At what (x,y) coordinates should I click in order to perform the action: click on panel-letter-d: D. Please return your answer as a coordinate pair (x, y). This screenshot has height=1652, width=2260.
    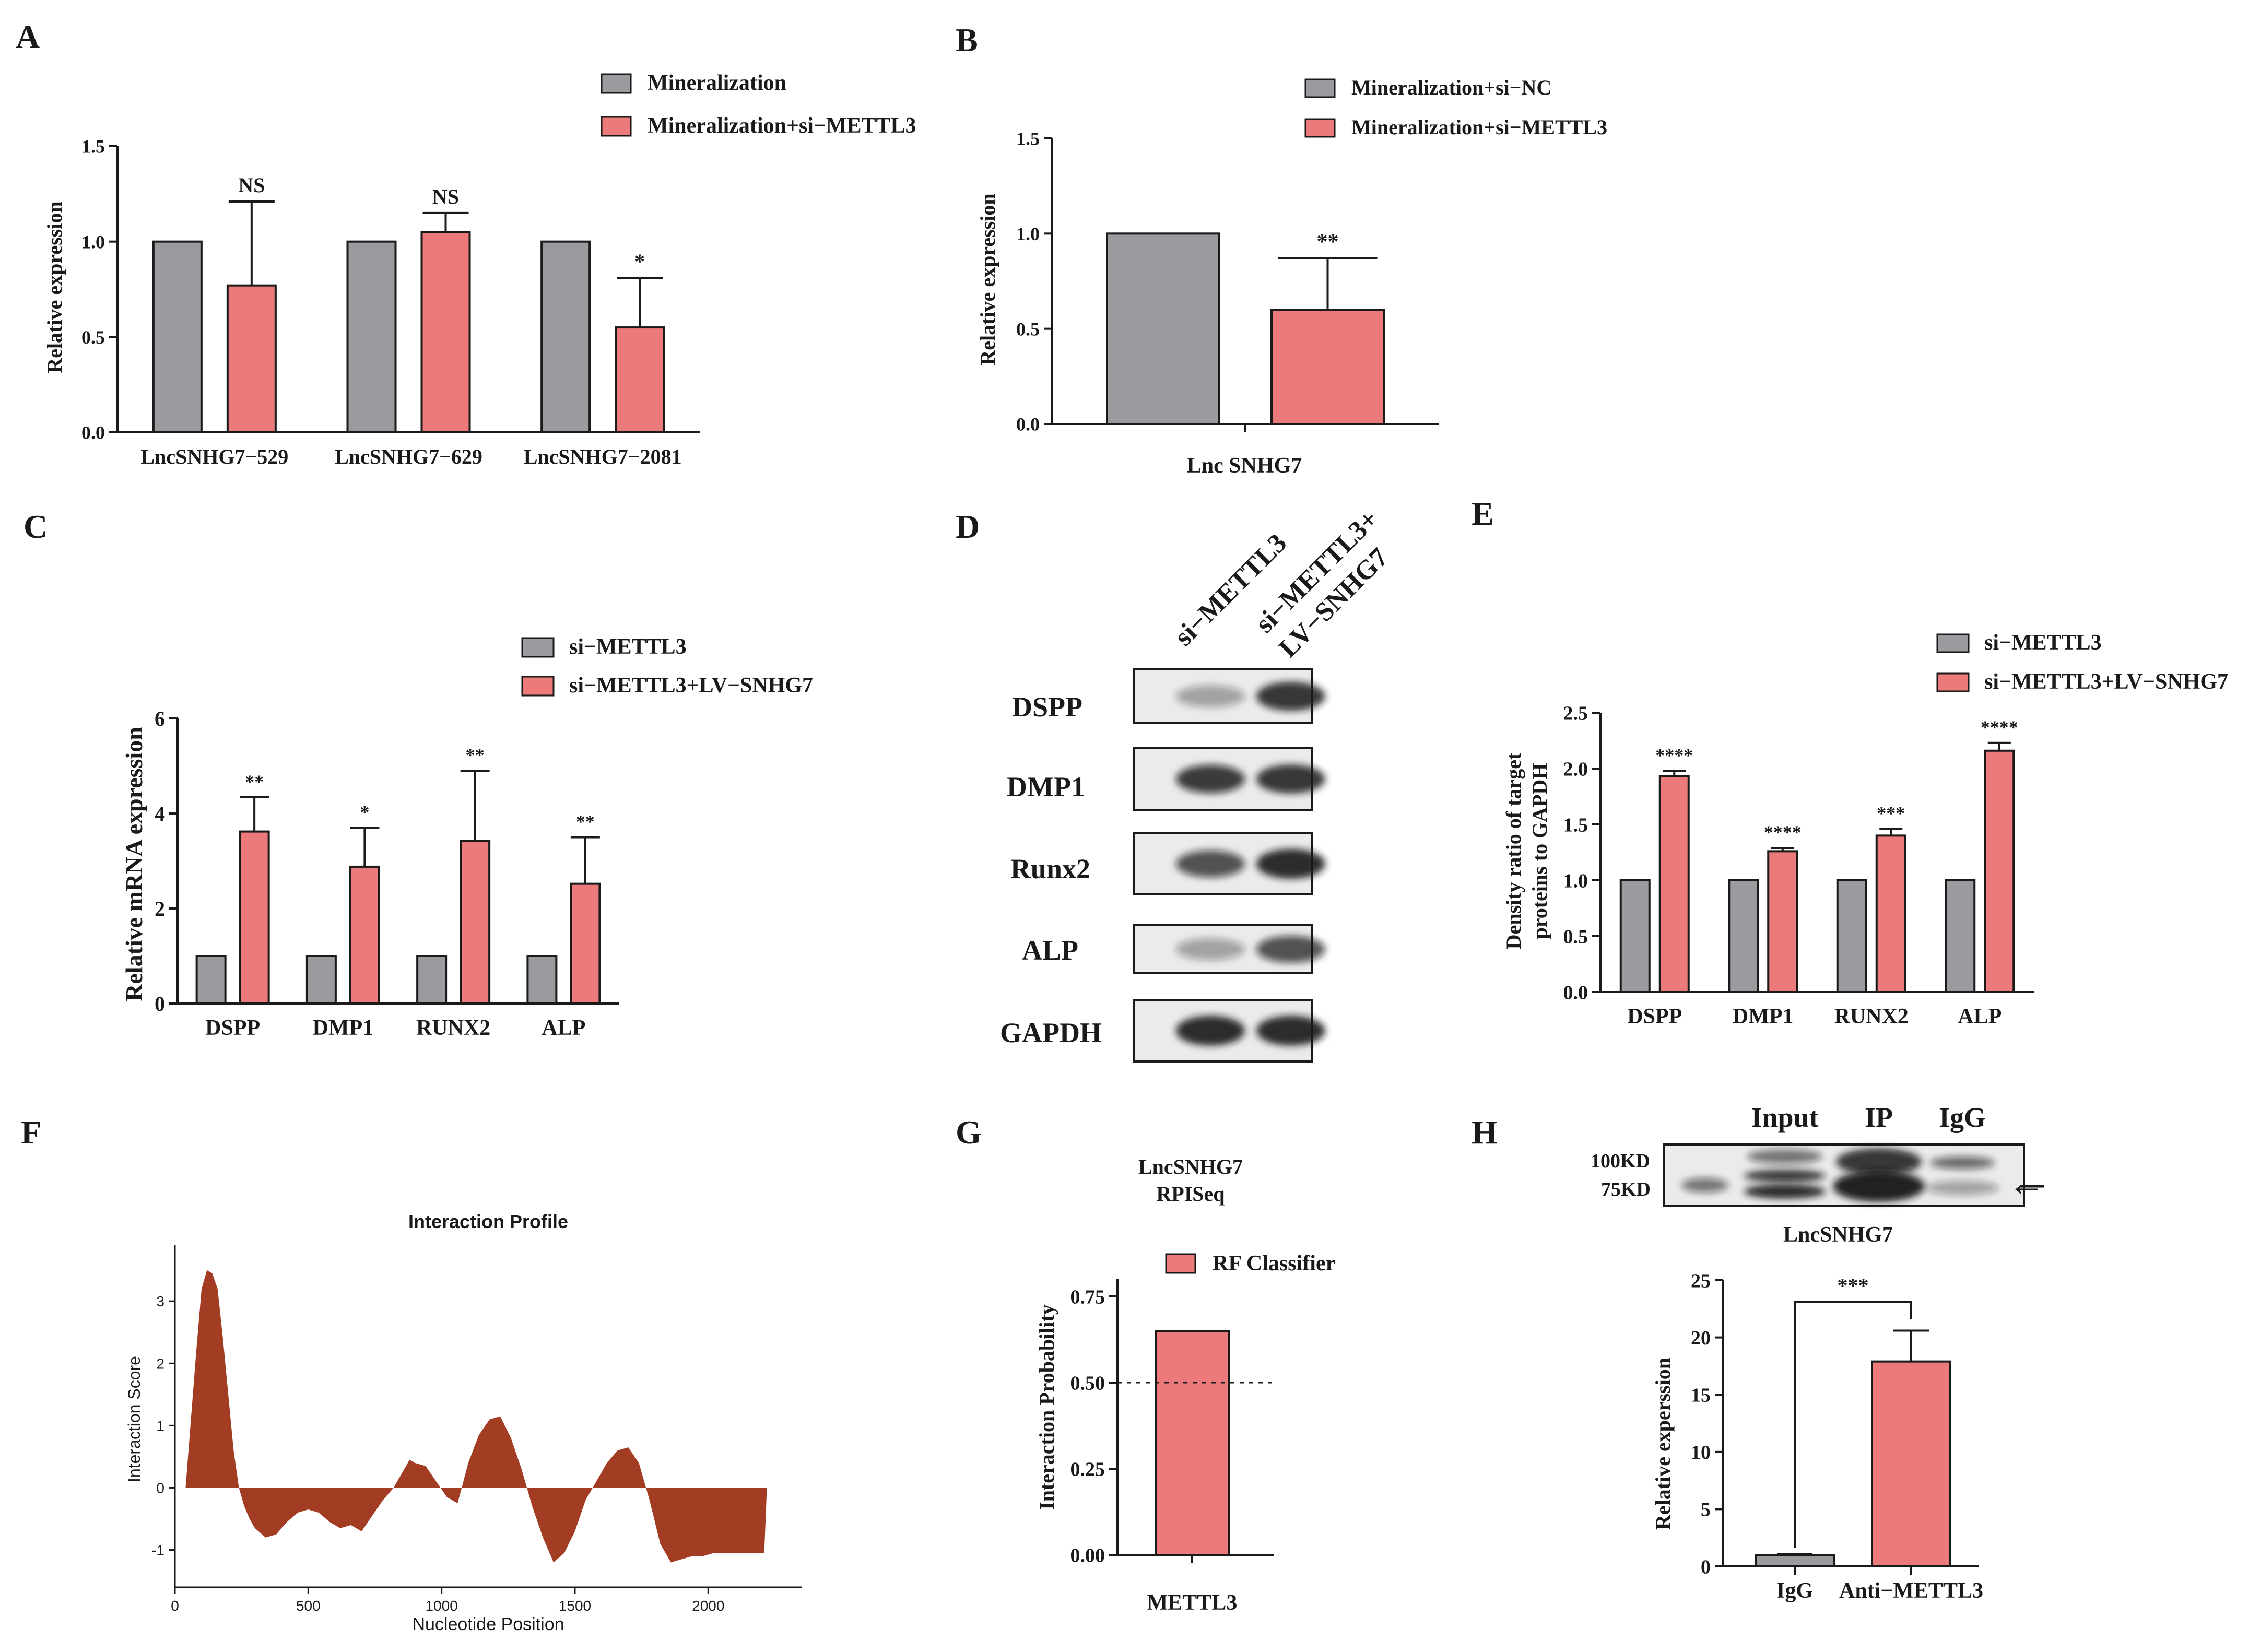
    Looking at the image, I should click on (968, 526).